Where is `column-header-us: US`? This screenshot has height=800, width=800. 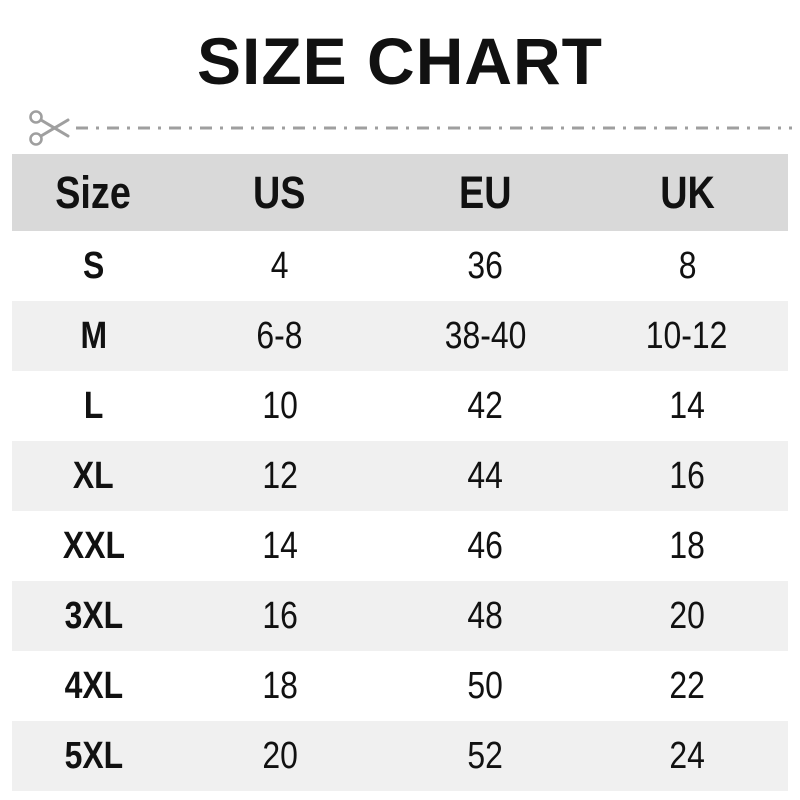
column-header-us: US is located at coordinates (280, 193).